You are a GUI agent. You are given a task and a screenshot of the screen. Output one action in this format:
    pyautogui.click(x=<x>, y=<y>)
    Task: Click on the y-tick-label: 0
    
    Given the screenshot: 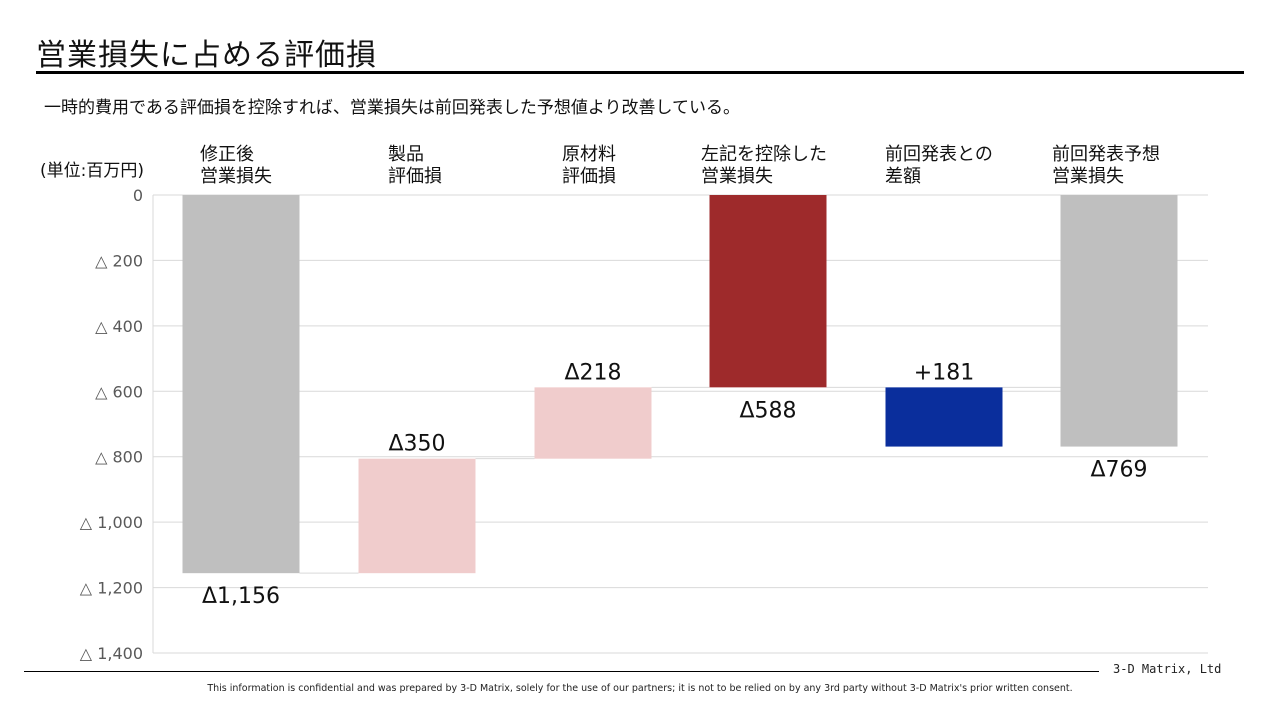 What is the action you would take?
    pyautogui.click(x=138, y=195)
    